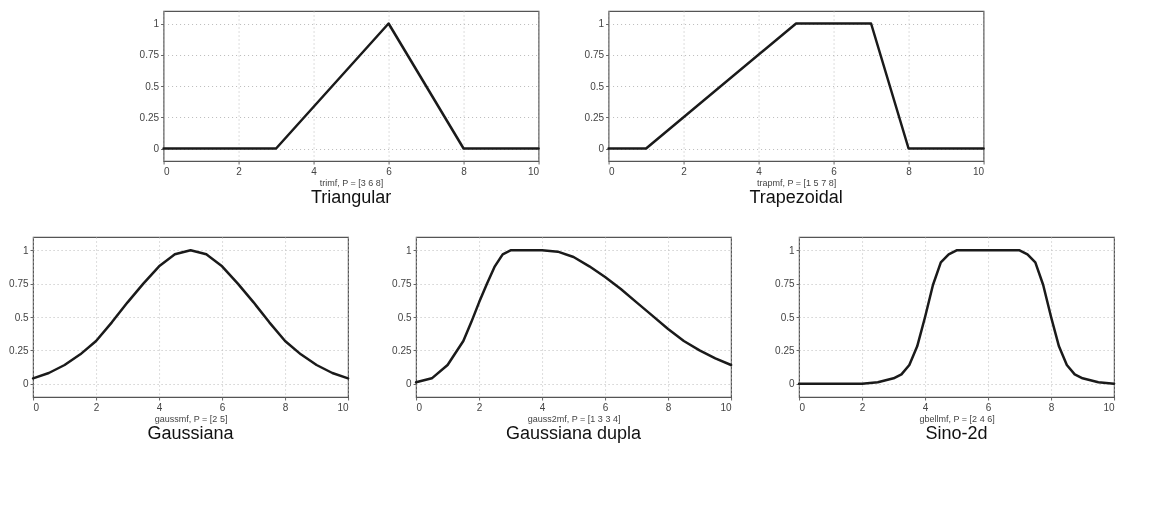 This screenshot has height=519, width=1165. I want to click on text: Sino-2d, so click(956, 433).